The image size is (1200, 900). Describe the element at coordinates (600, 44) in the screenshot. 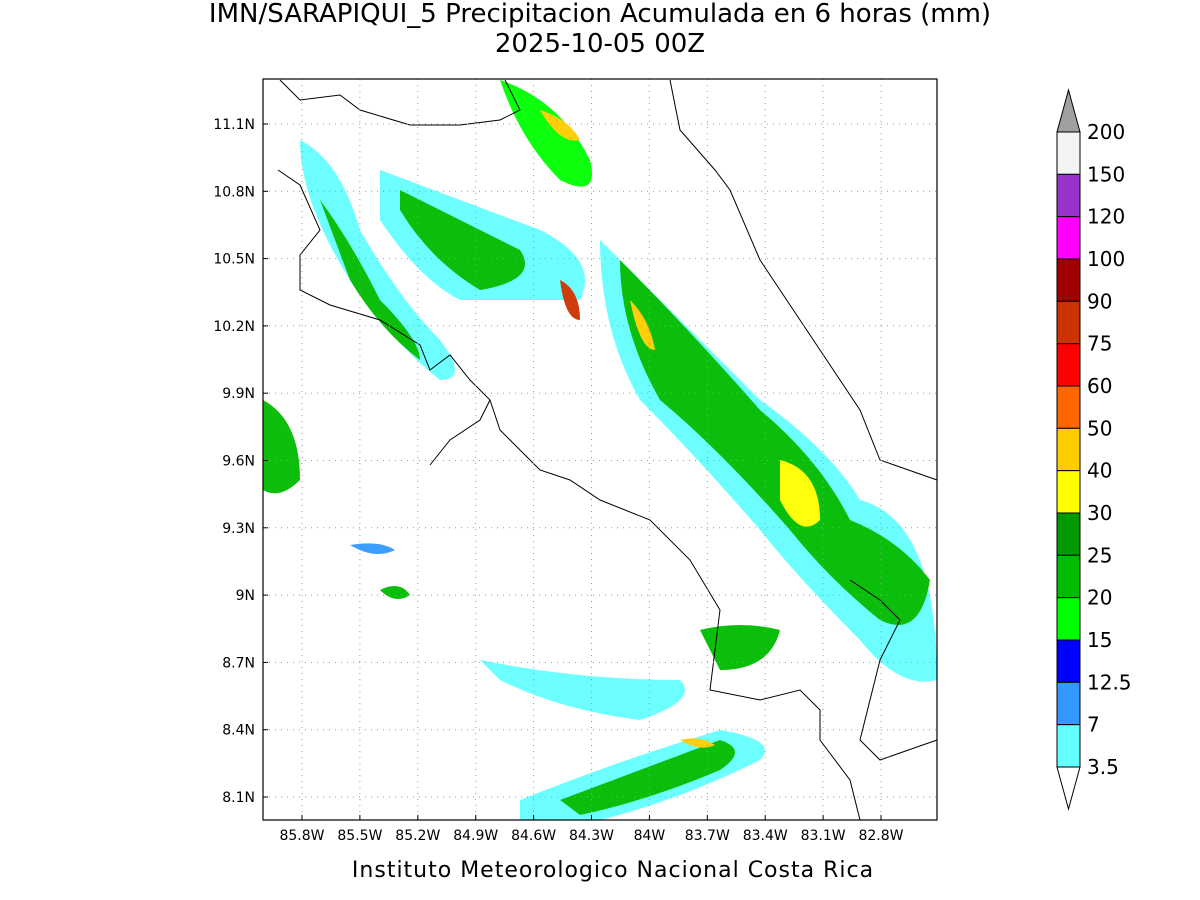

I see `subtitle: 2025-10-05 00Z` at that location.